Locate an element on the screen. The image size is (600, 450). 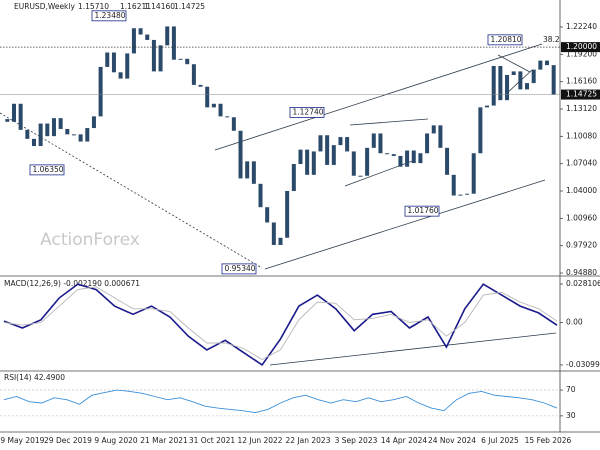
quote-value: 1.14725 is located at coordinates (189, 6).